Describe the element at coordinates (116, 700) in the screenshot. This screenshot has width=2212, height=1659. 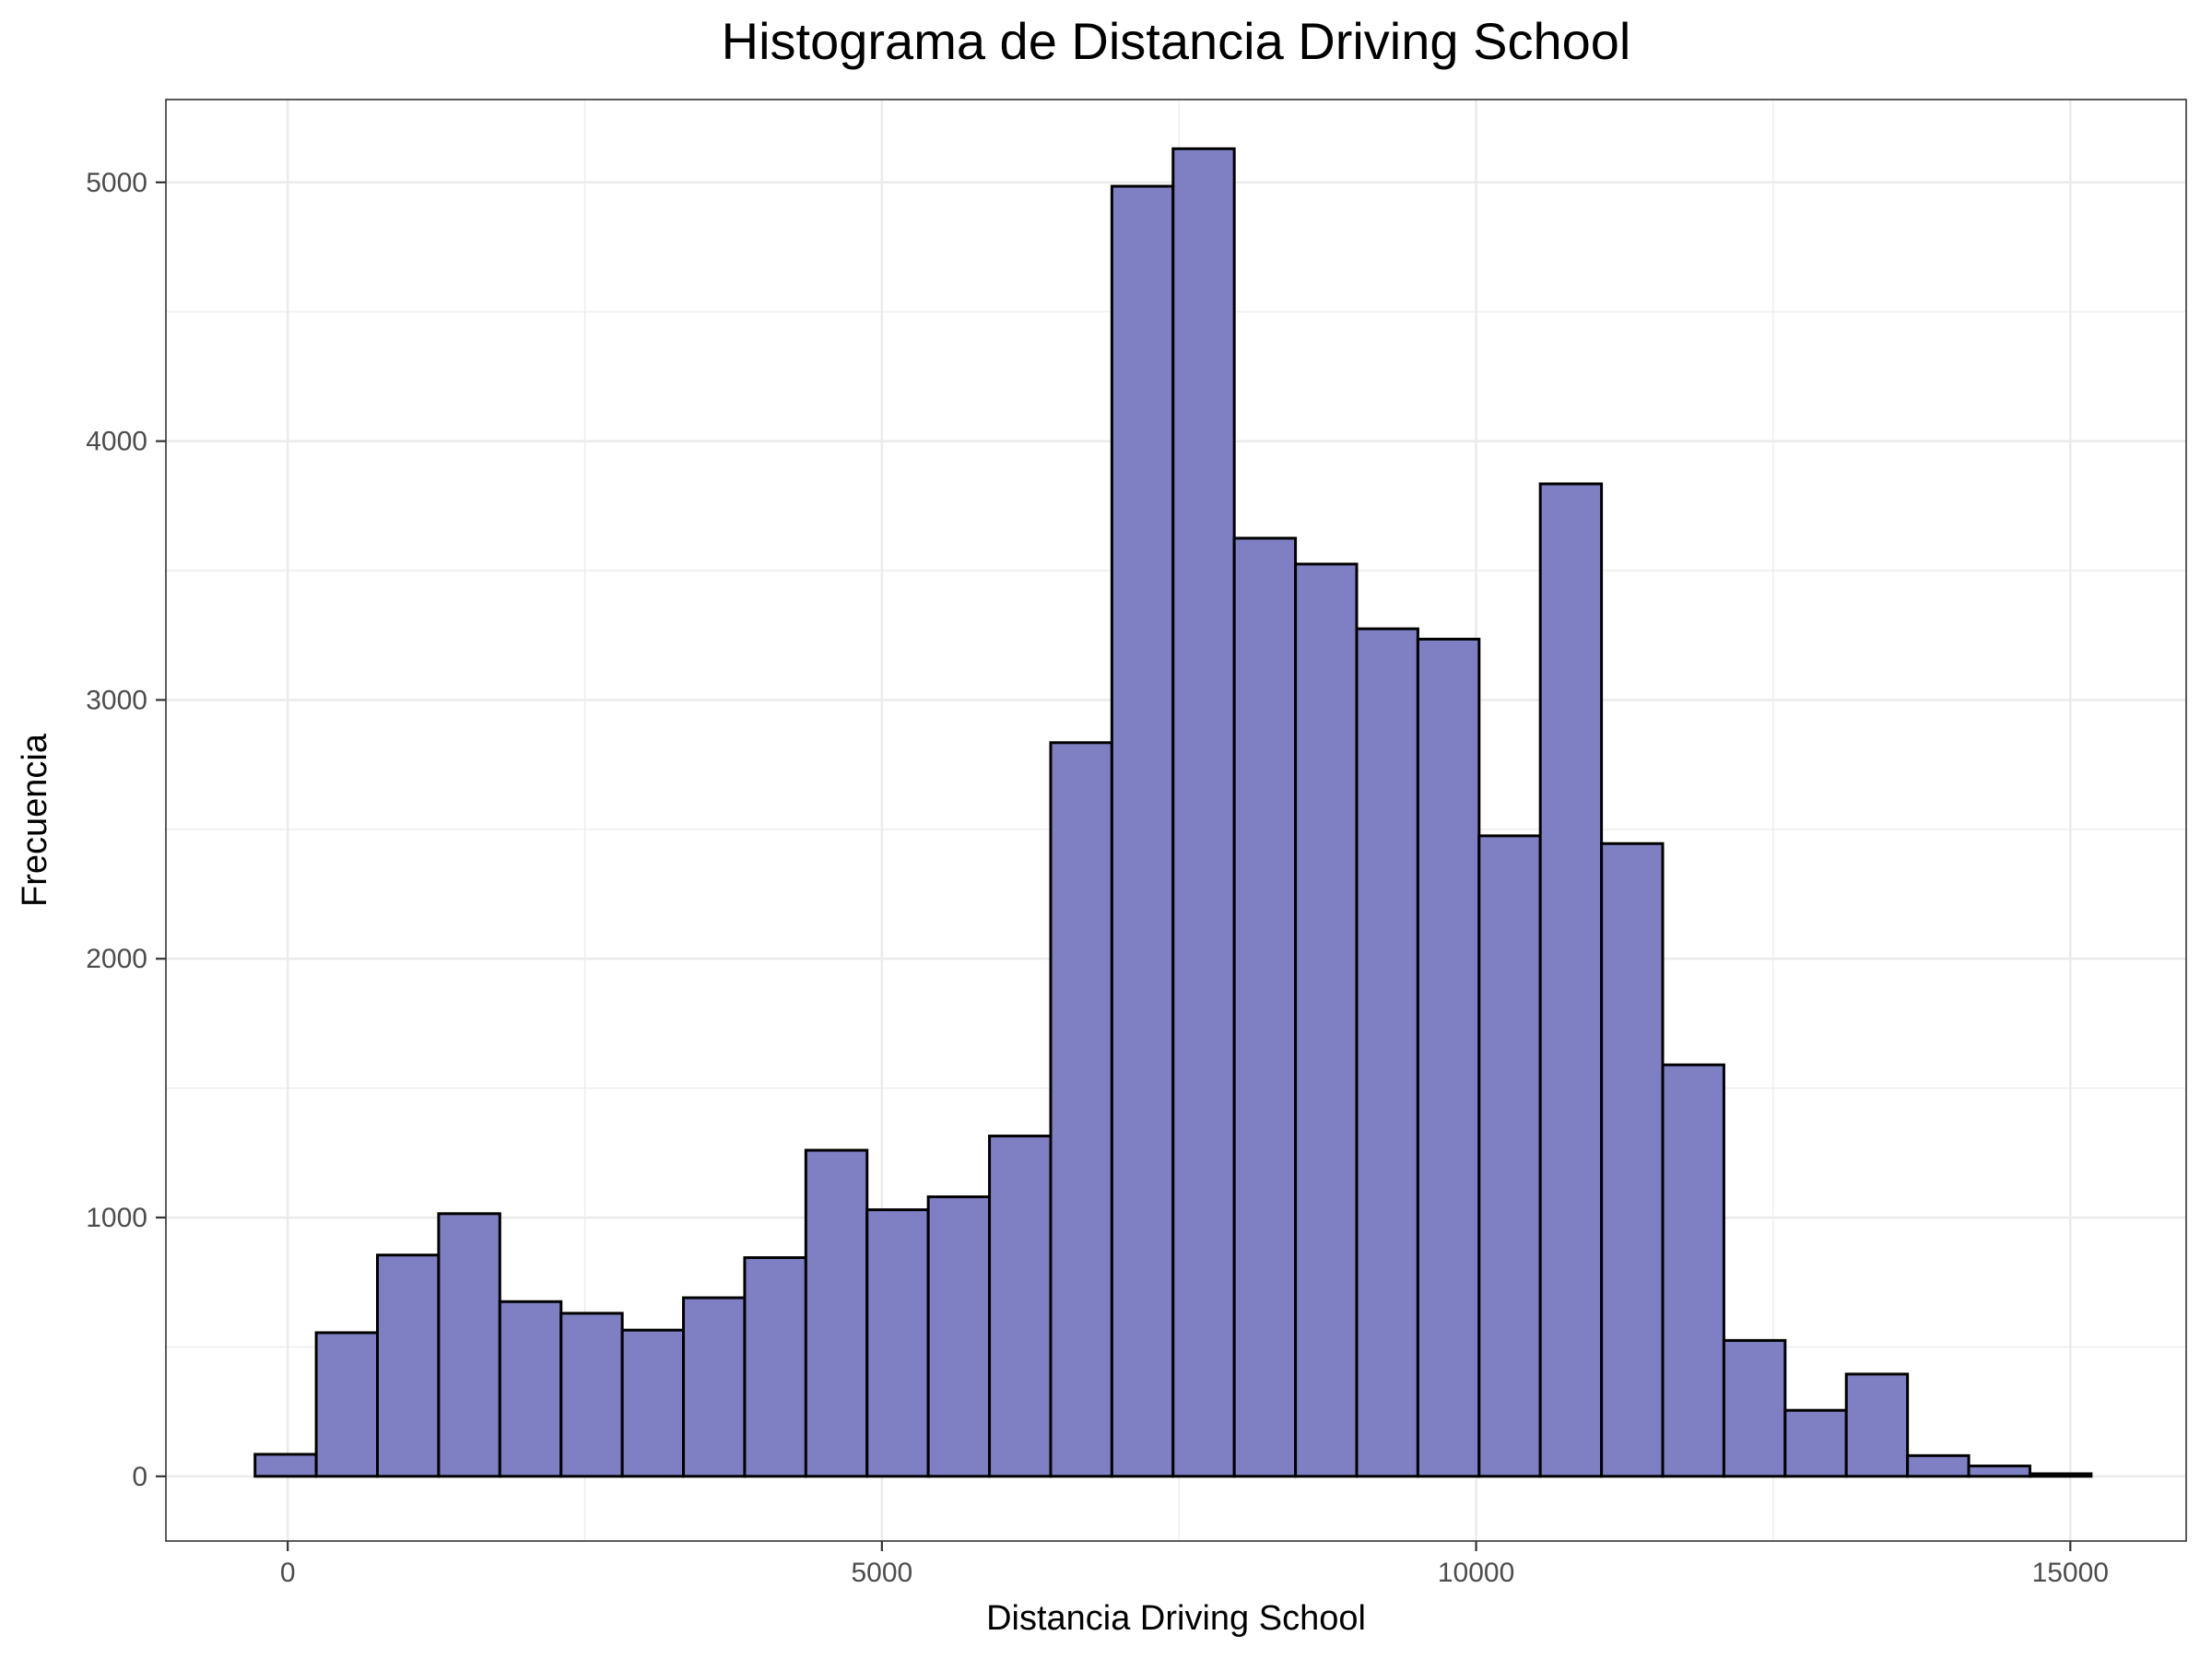
I see `y-tick-label: 3000` at that location.